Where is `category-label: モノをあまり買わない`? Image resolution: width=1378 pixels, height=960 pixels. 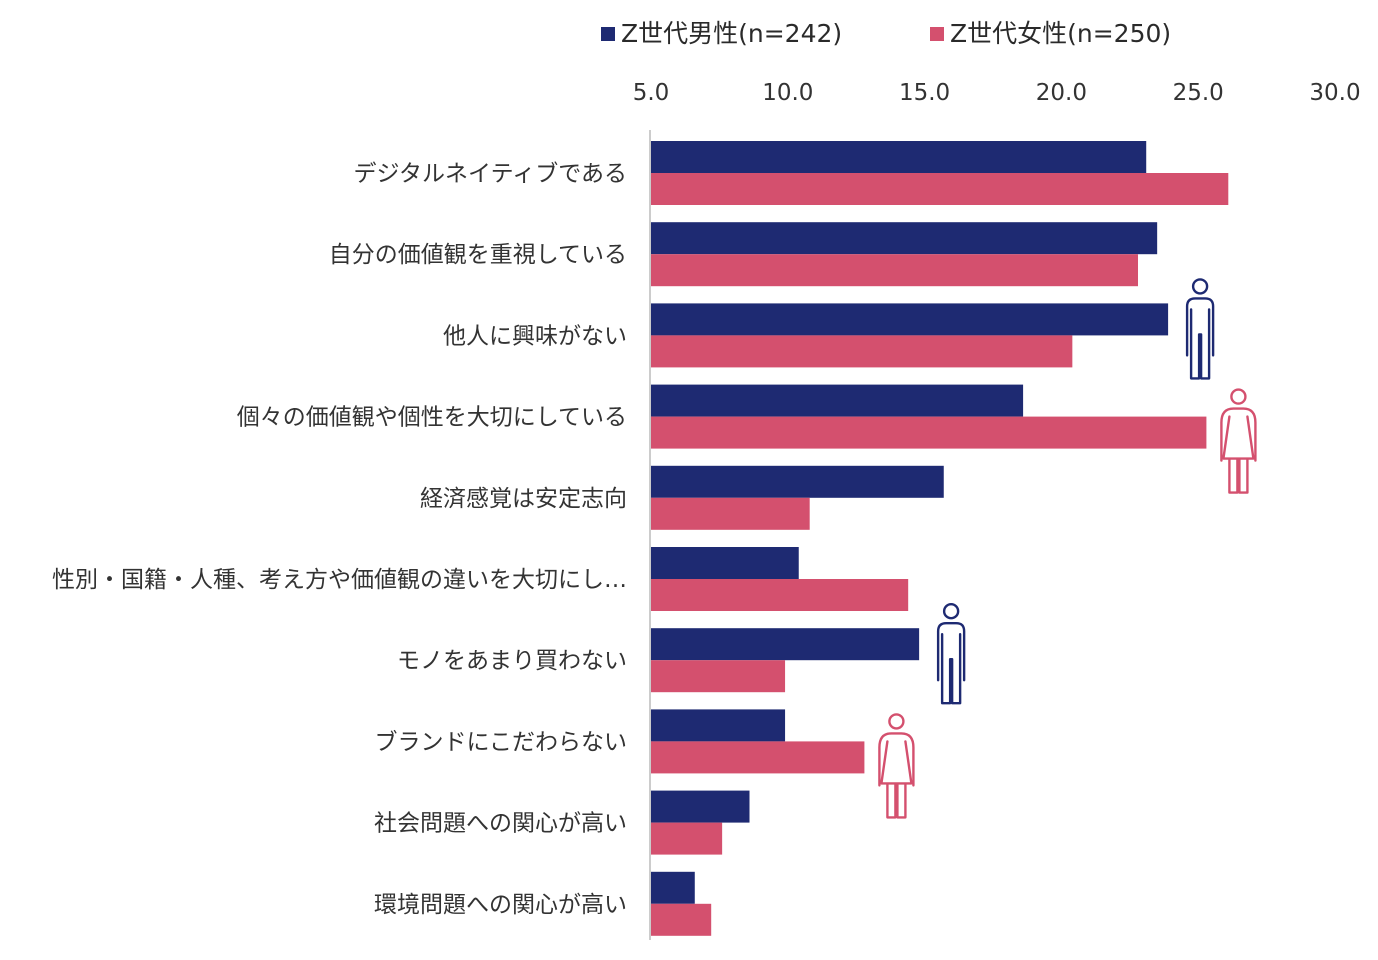
category-label: モノをあまり買わない is located at coordinates (512, 661).